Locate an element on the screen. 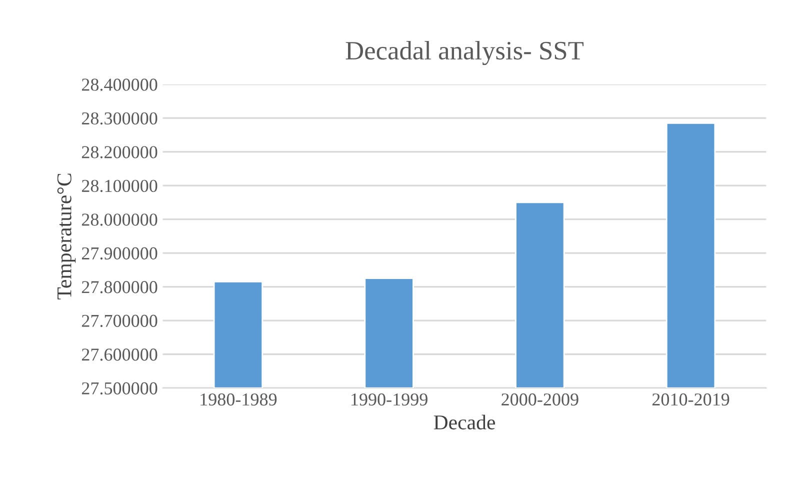  x-tick-label: 2010-2019 is located at coordinates (691, 399).